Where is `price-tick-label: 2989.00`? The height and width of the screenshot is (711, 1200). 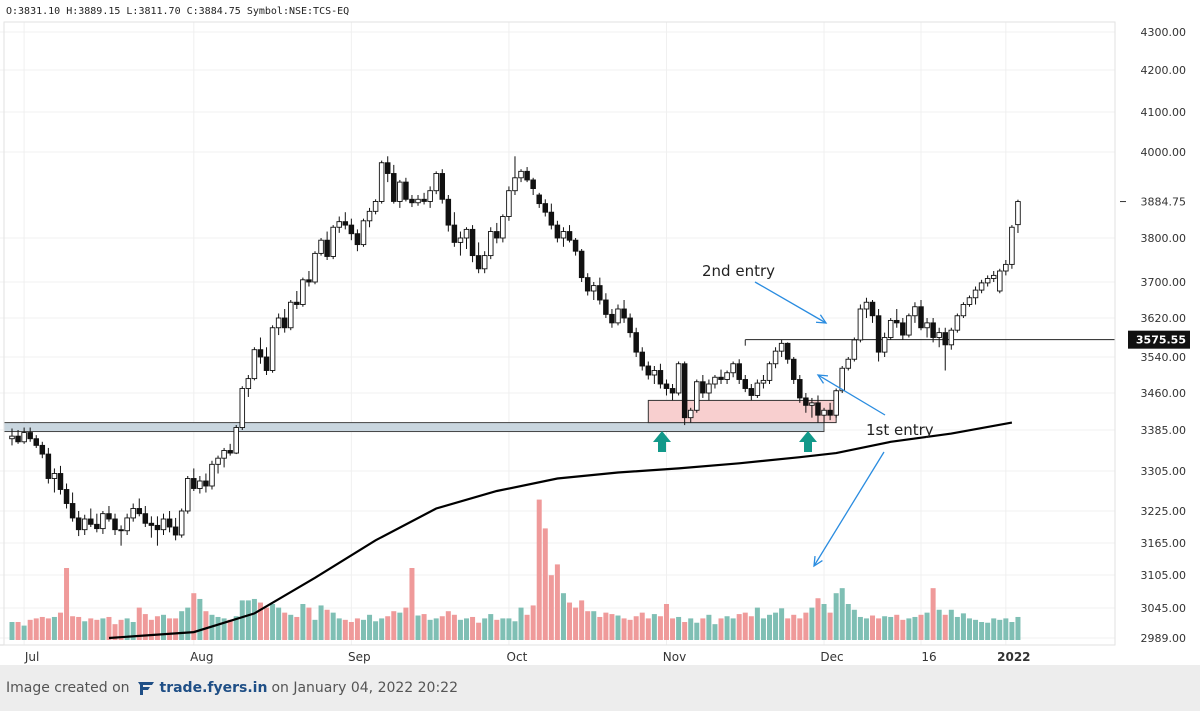 price-tick-label: 2989.00 is located at coordinates (1164, 638).